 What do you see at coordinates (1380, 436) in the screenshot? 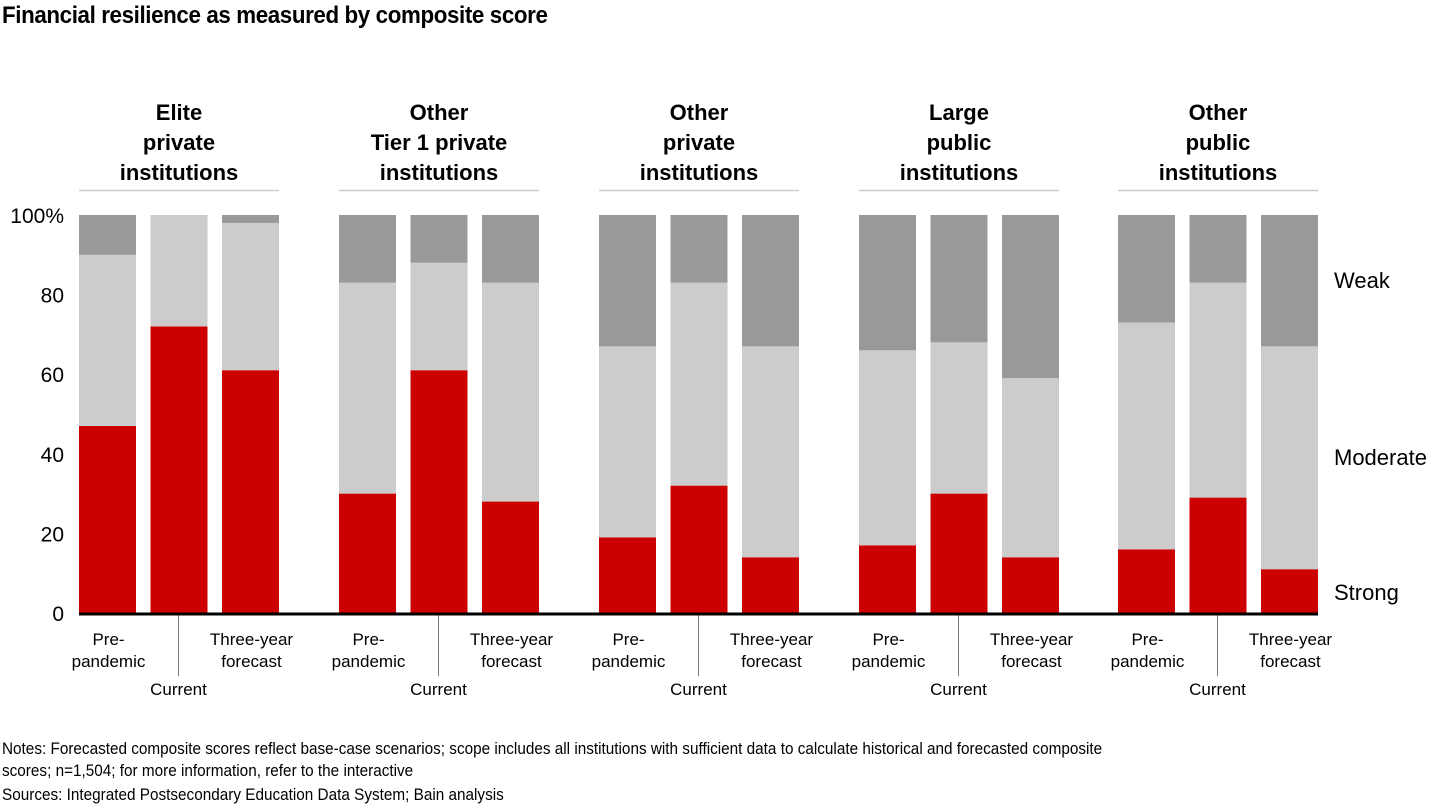
I see `legend: Weak Moderate Strong` at bounding box center [1380, 436].